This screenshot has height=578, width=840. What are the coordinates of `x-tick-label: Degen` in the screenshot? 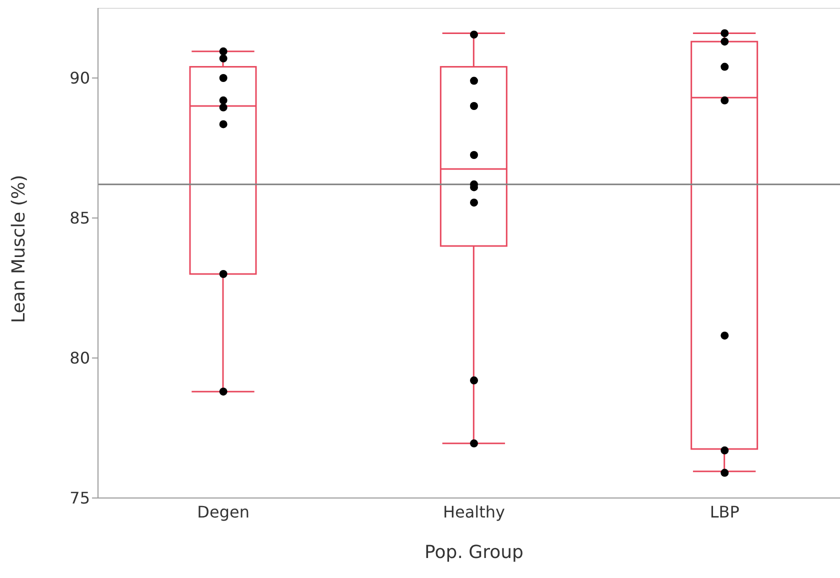 It's located at (223, 512).